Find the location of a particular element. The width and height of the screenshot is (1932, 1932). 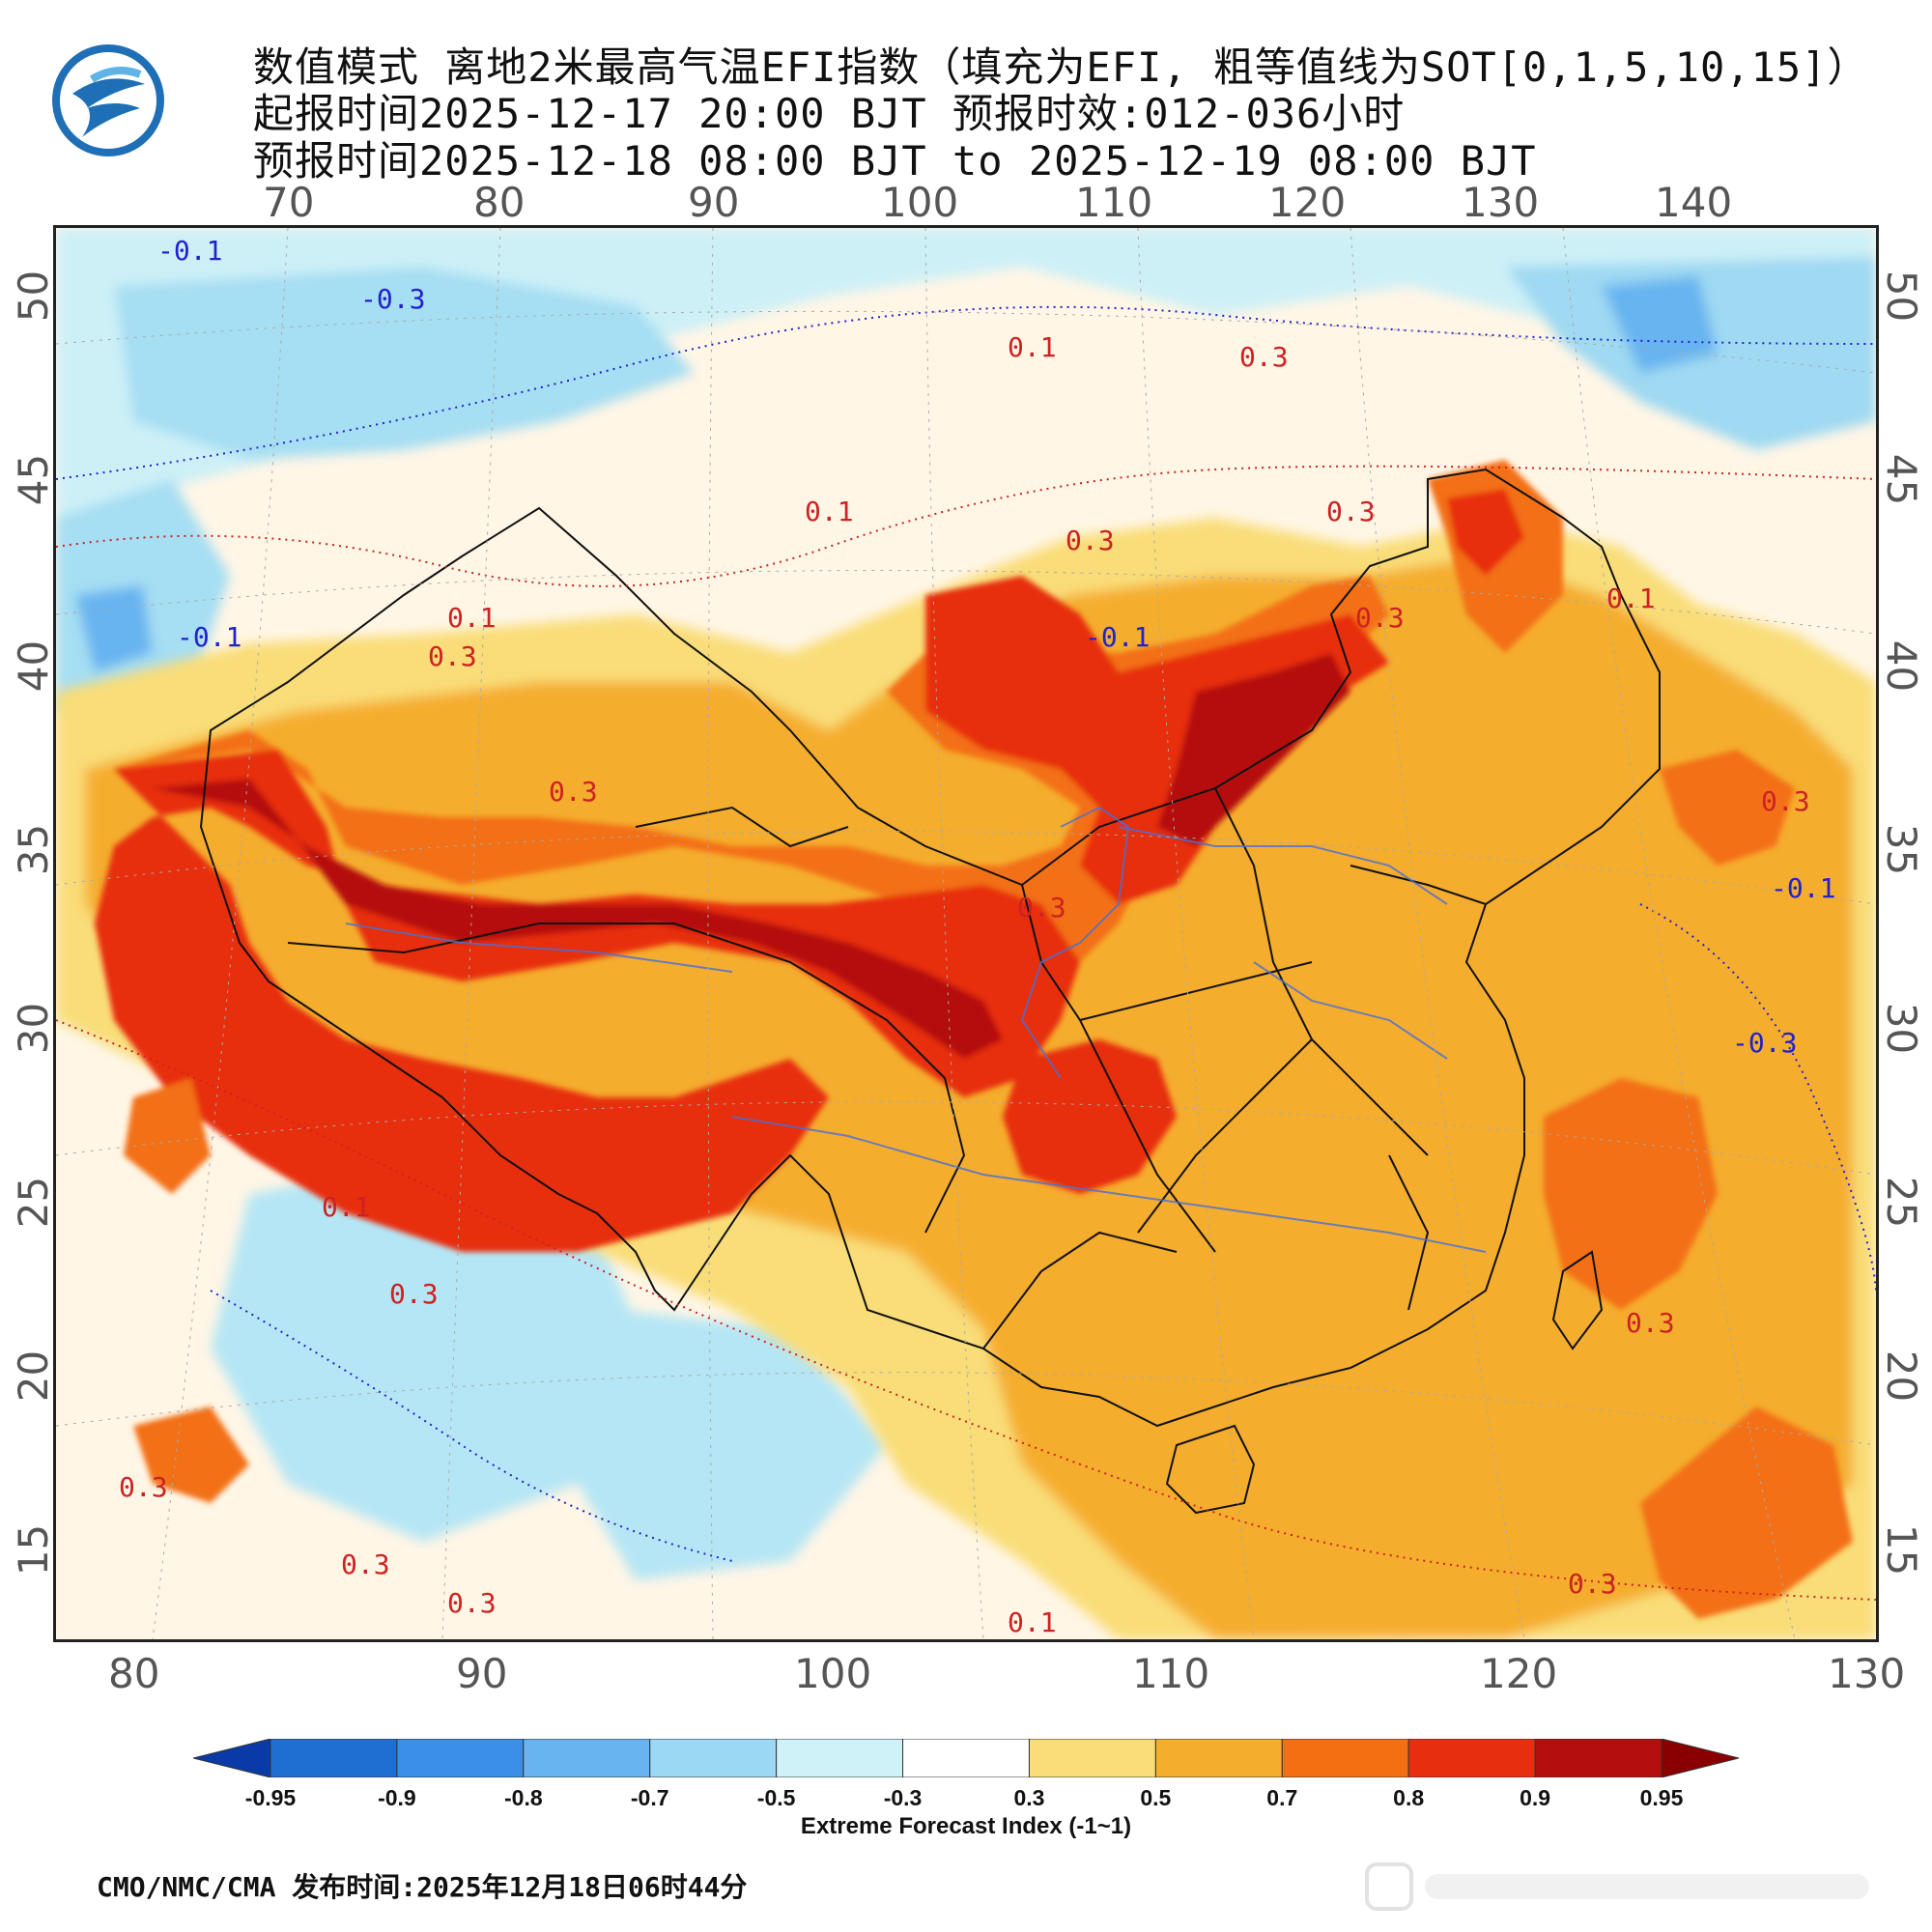

bottom-lon-label-3: 110 is located at coordinates (1171, 1673).